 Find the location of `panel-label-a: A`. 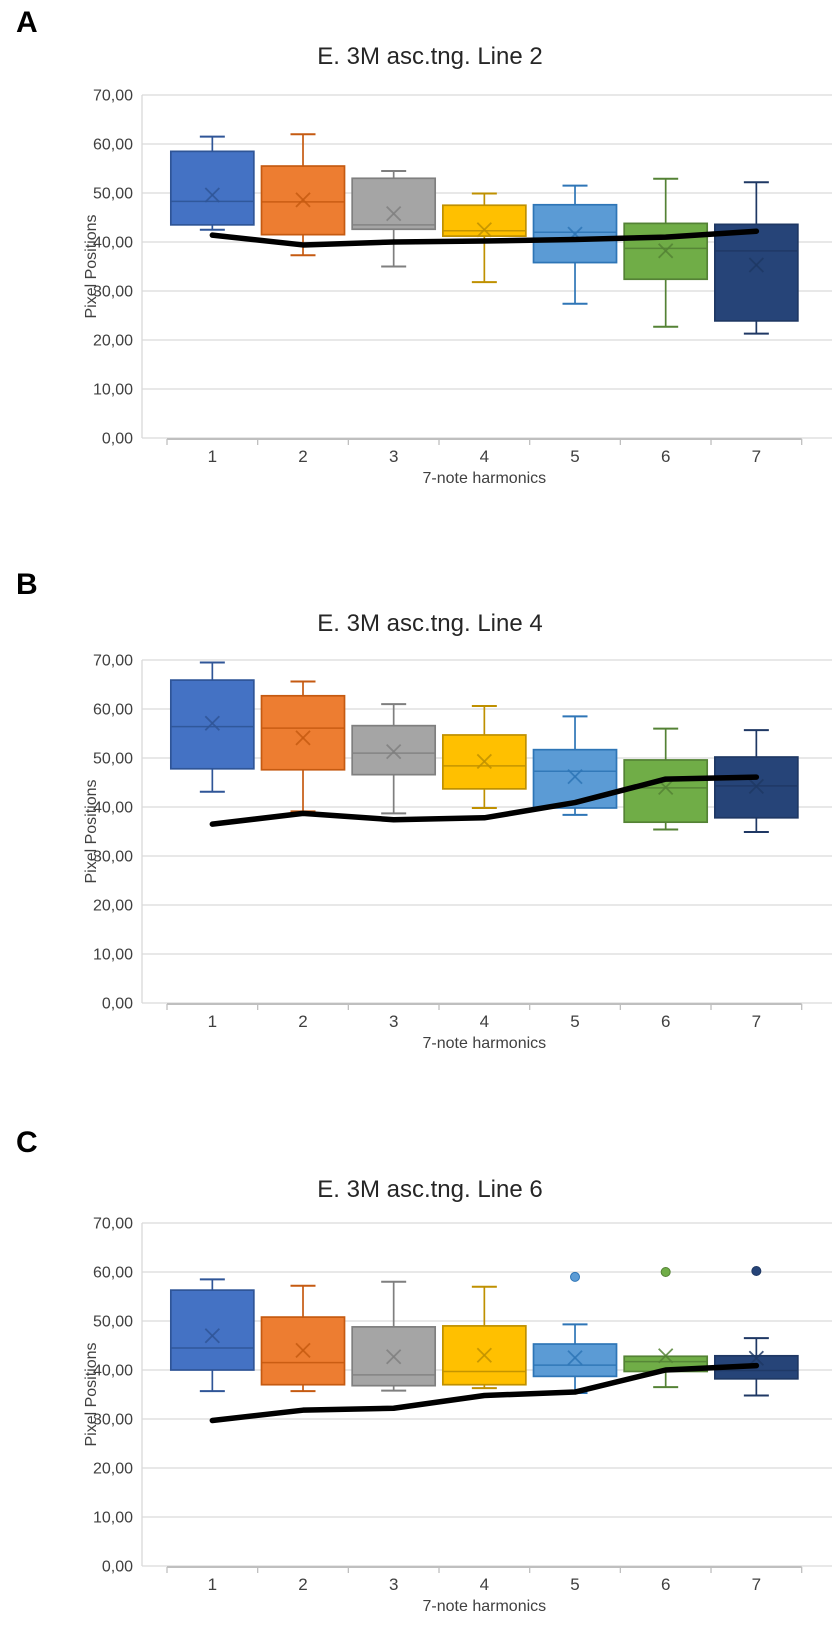

panel-label-a: A is located at coordinates (27, 22).